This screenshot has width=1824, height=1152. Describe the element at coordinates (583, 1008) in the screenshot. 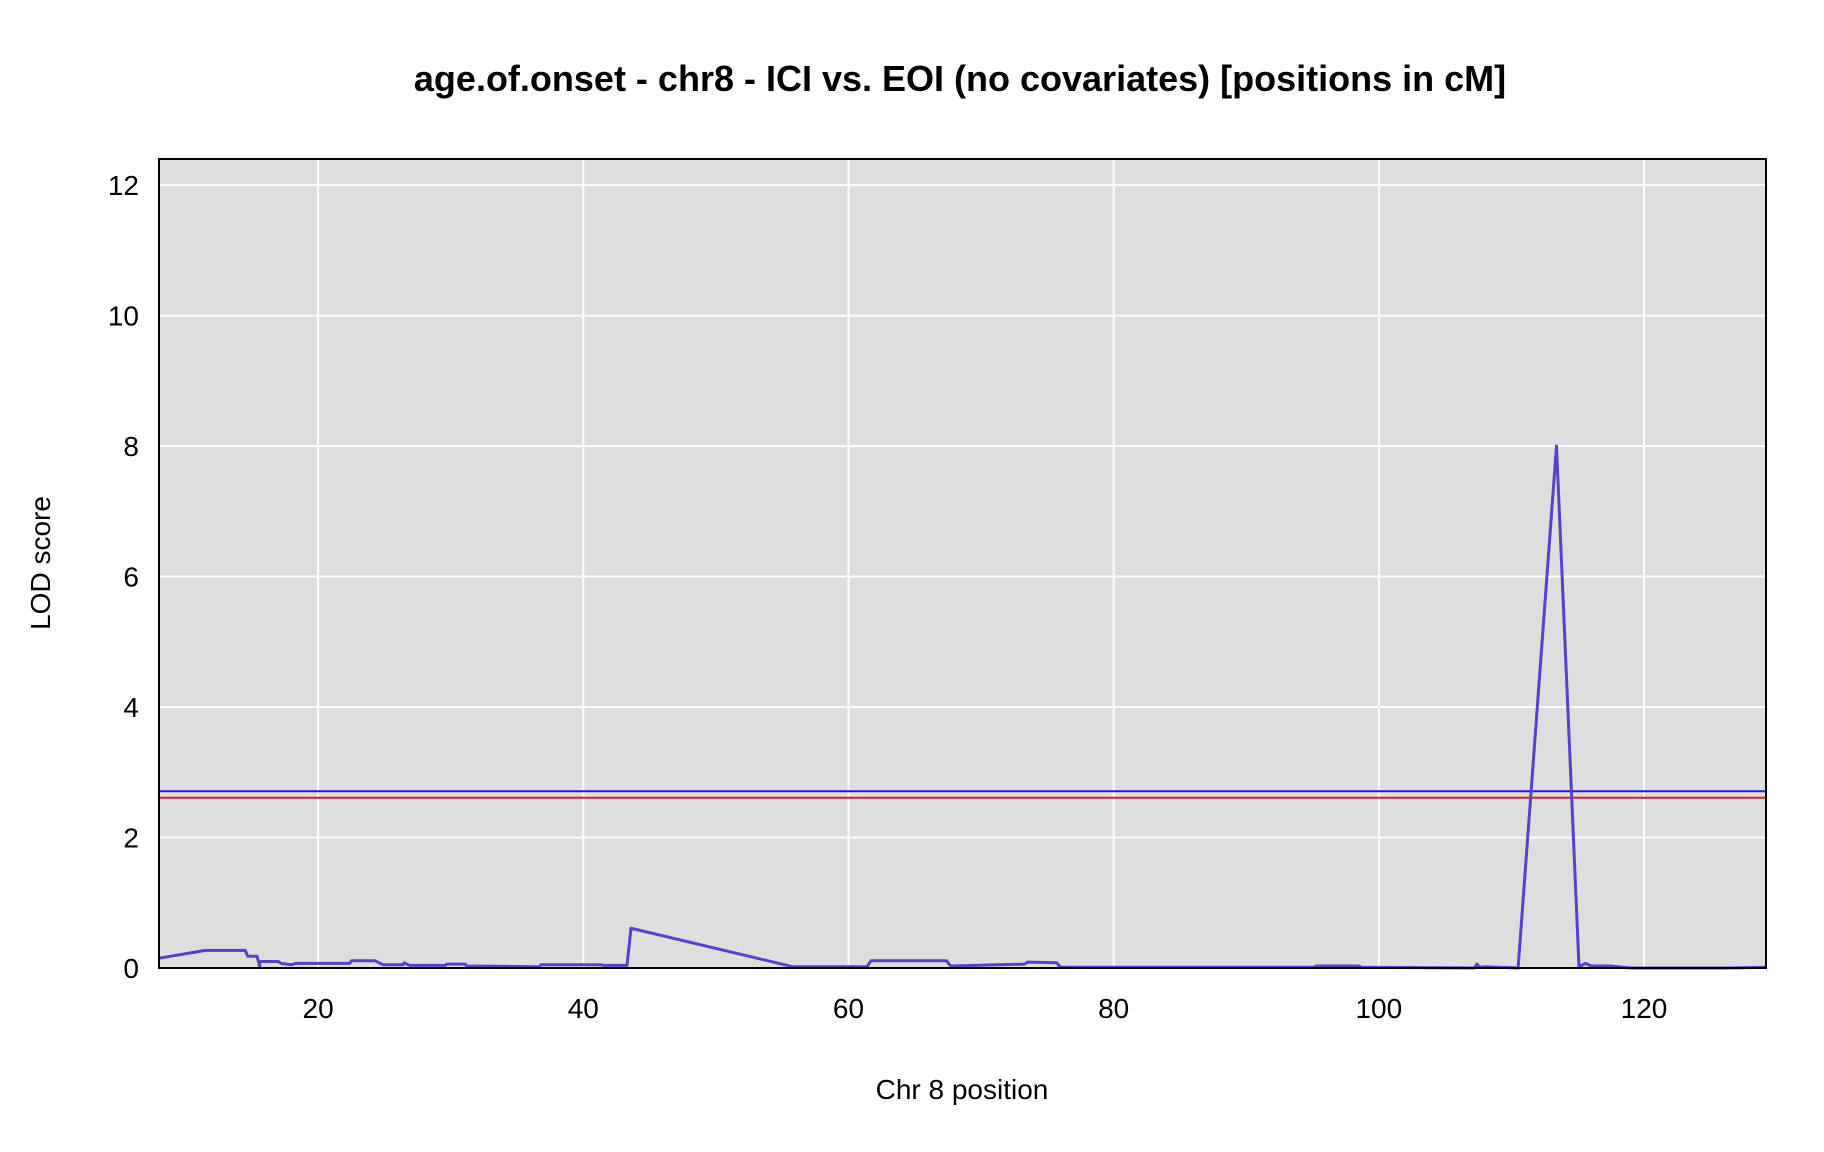

I see `x-tick-label: 40` at that location.